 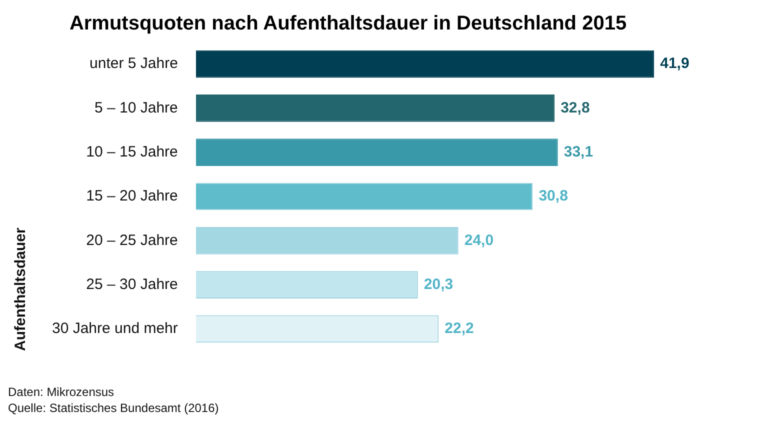 I want to click on data-label: 33,1, so click(x=579, y=152).